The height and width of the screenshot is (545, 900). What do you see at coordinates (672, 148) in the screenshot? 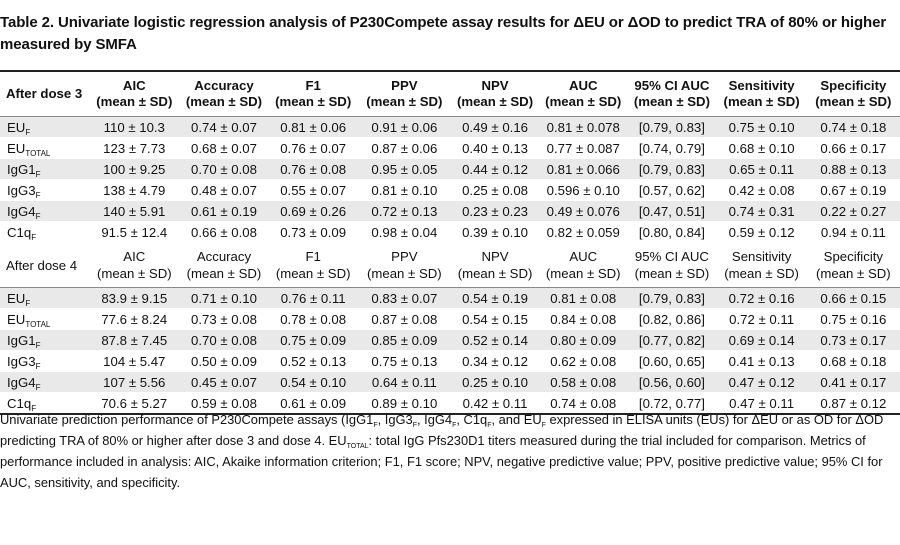
I see `table-cell-ci-auc: [0.74, 0.79]` at bounding box center [672, 148].